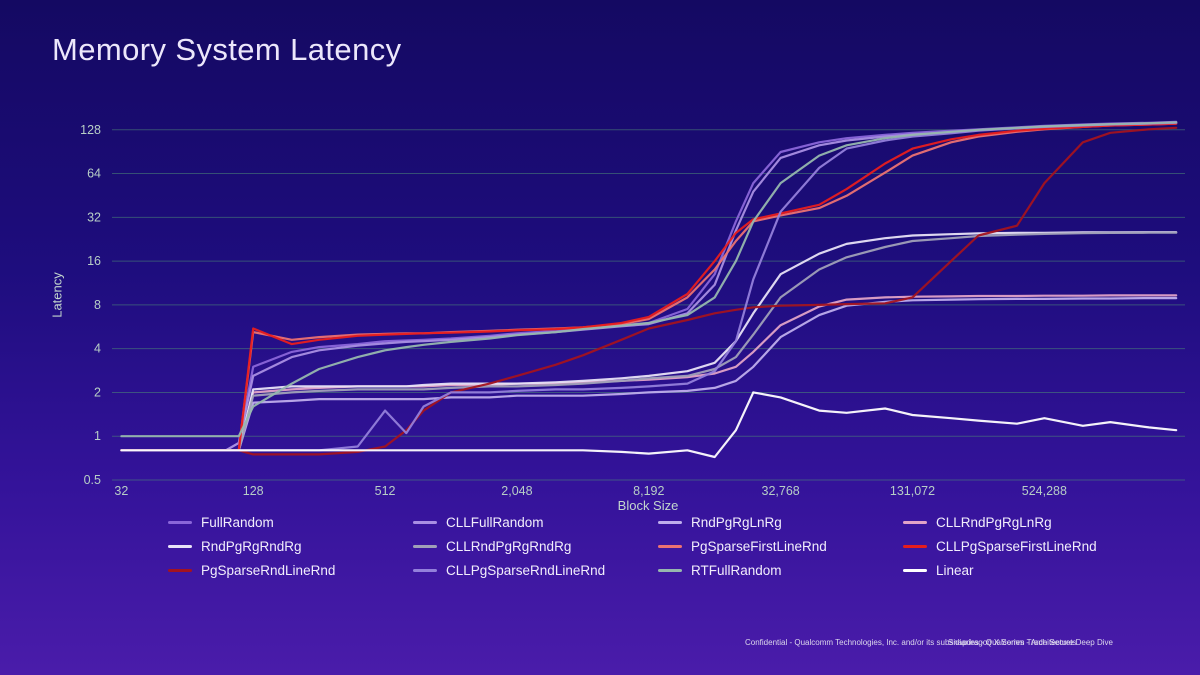 Image resolution: width=1200 pixels, height=675 pixels. Describe the element at coordinates (781, 491) in the screenshot. I see `x-tick-label: 32,768` at that location.